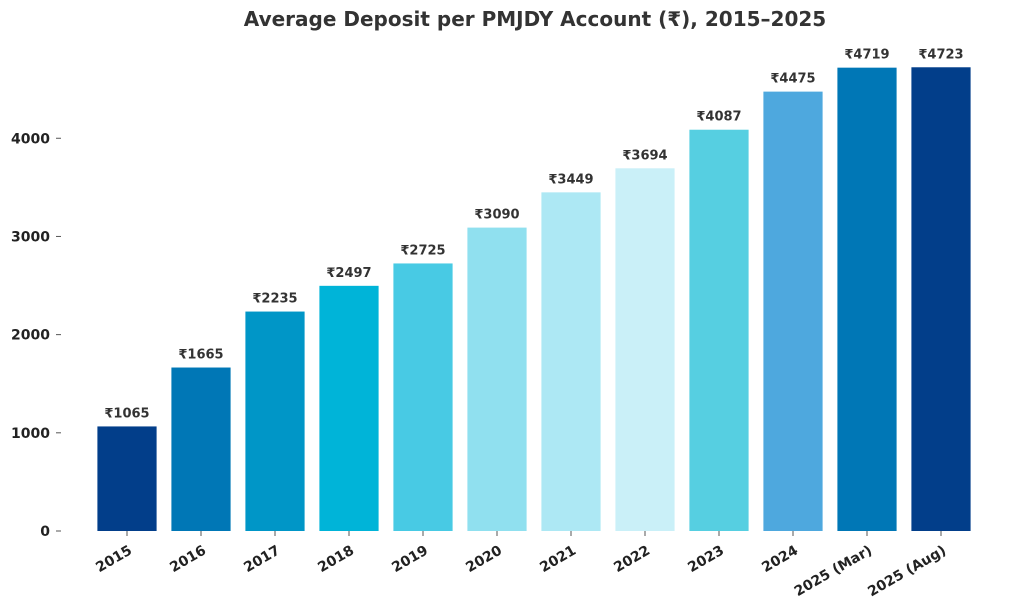 This screenshot has height=610, width=1024. What do you see at coordinates (200, 355) in the screenshot?
I see `data-label: ₹1665` at bounding box center [200, 355].